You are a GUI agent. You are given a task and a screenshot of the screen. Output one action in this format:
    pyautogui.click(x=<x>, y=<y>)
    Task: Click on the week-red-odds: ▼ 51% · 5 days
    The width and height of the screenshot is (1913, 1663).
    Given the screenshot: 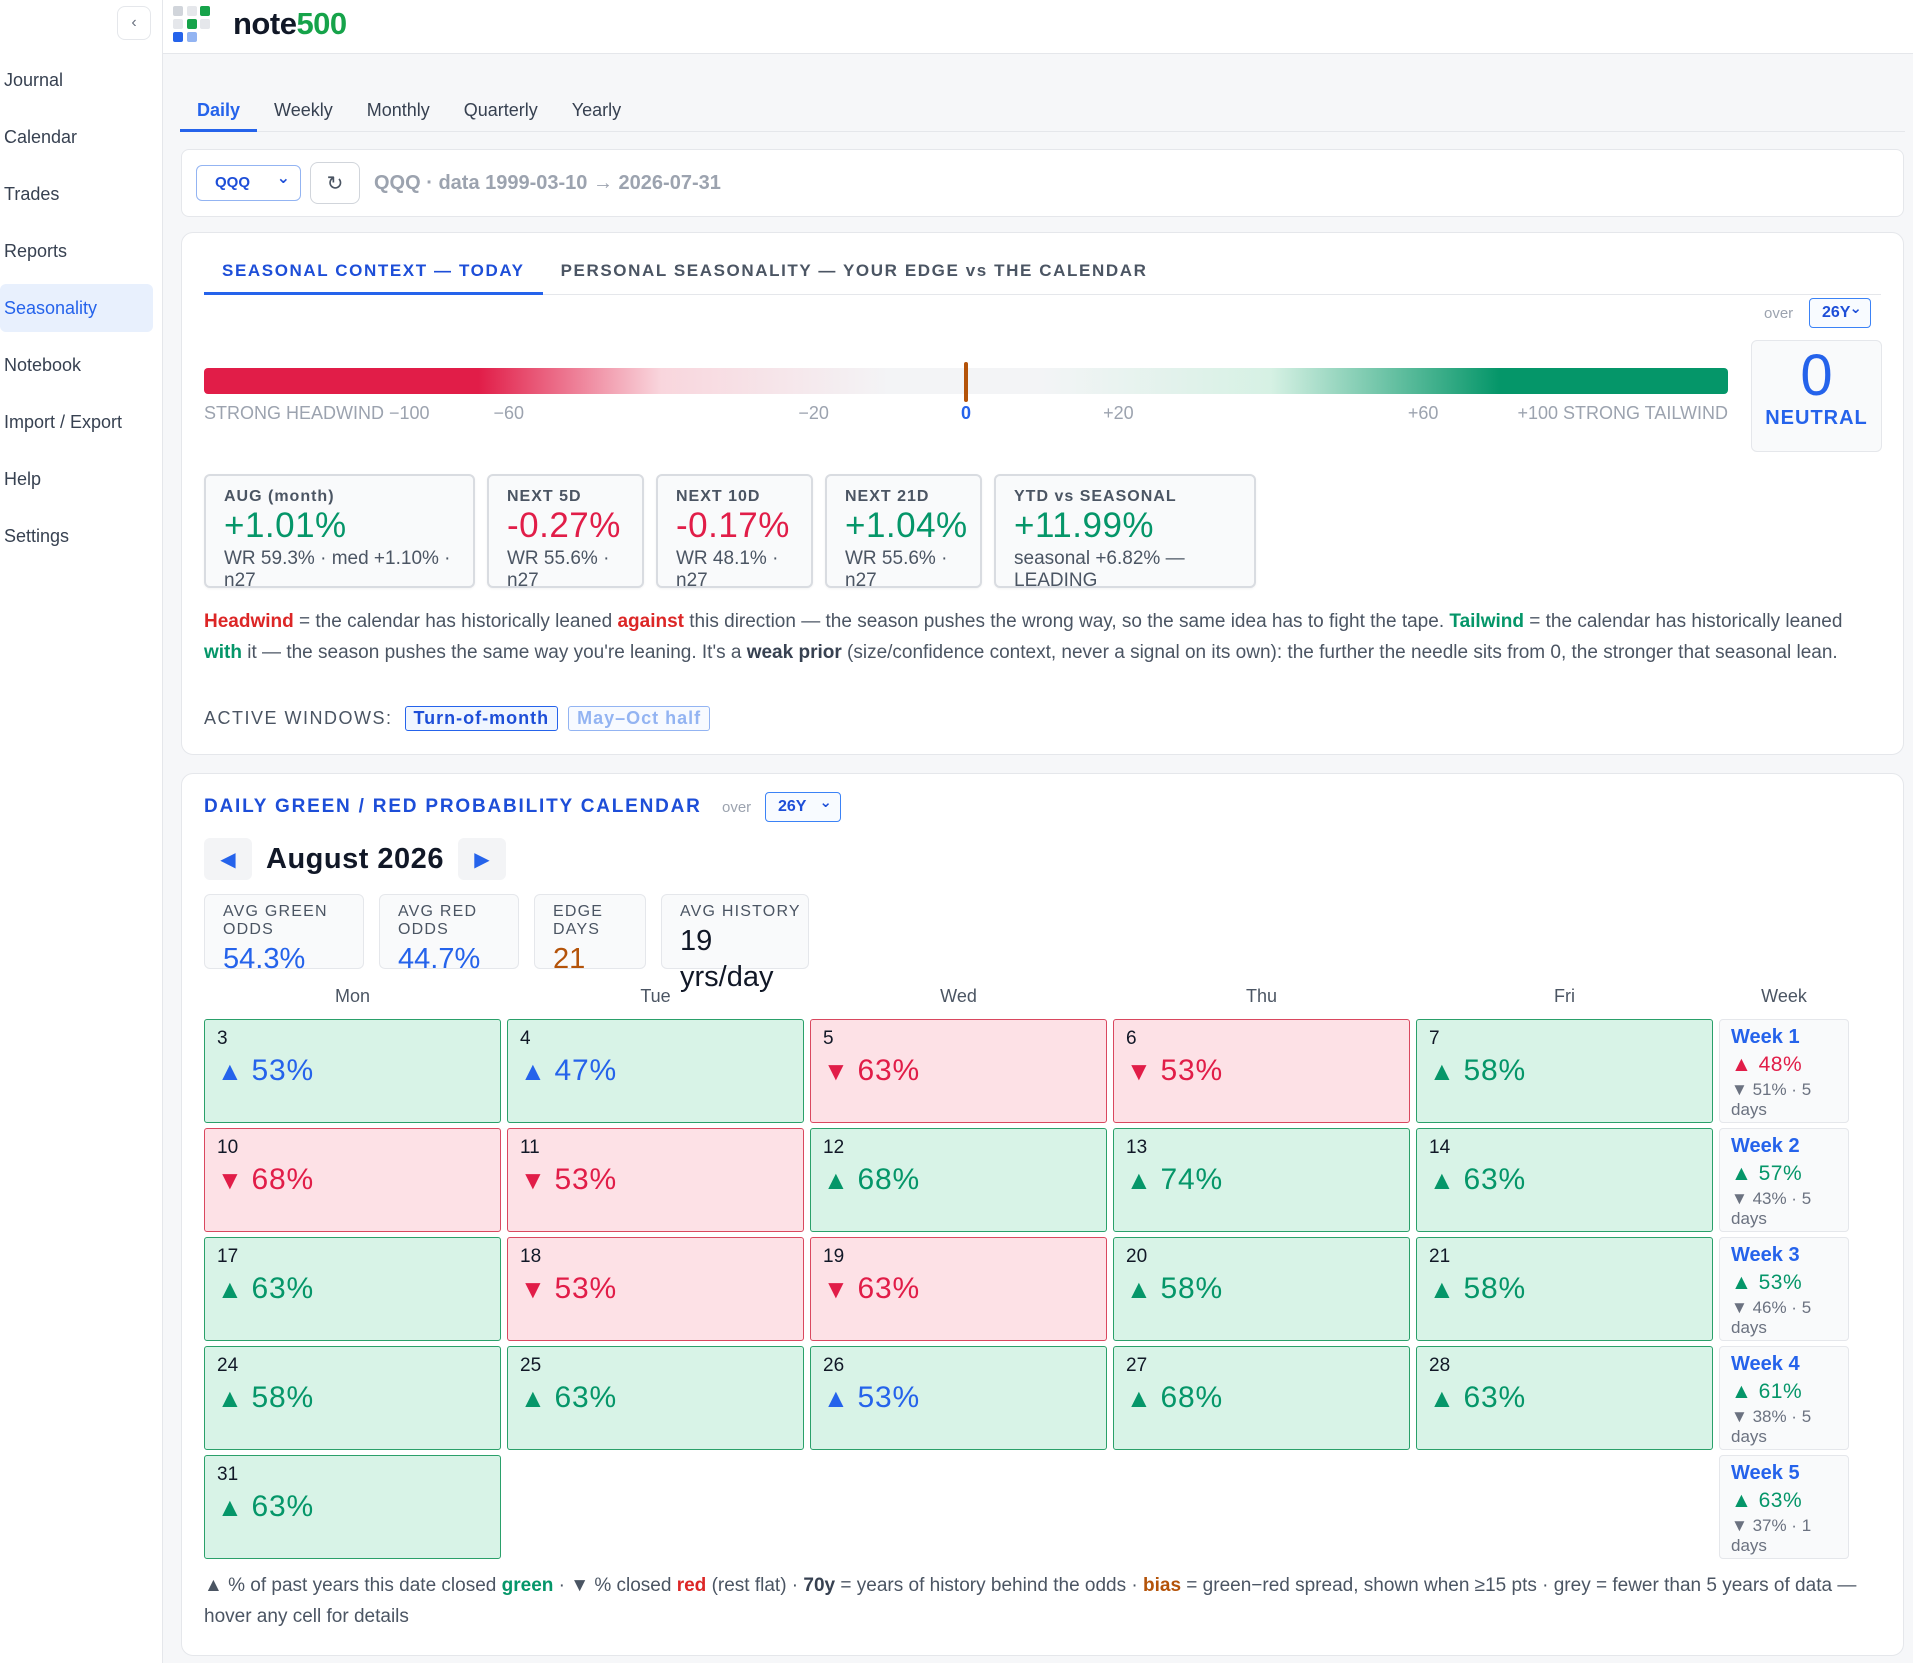 What is the action you would take?
    pyautogui.click(x=1789, y=1100)
    